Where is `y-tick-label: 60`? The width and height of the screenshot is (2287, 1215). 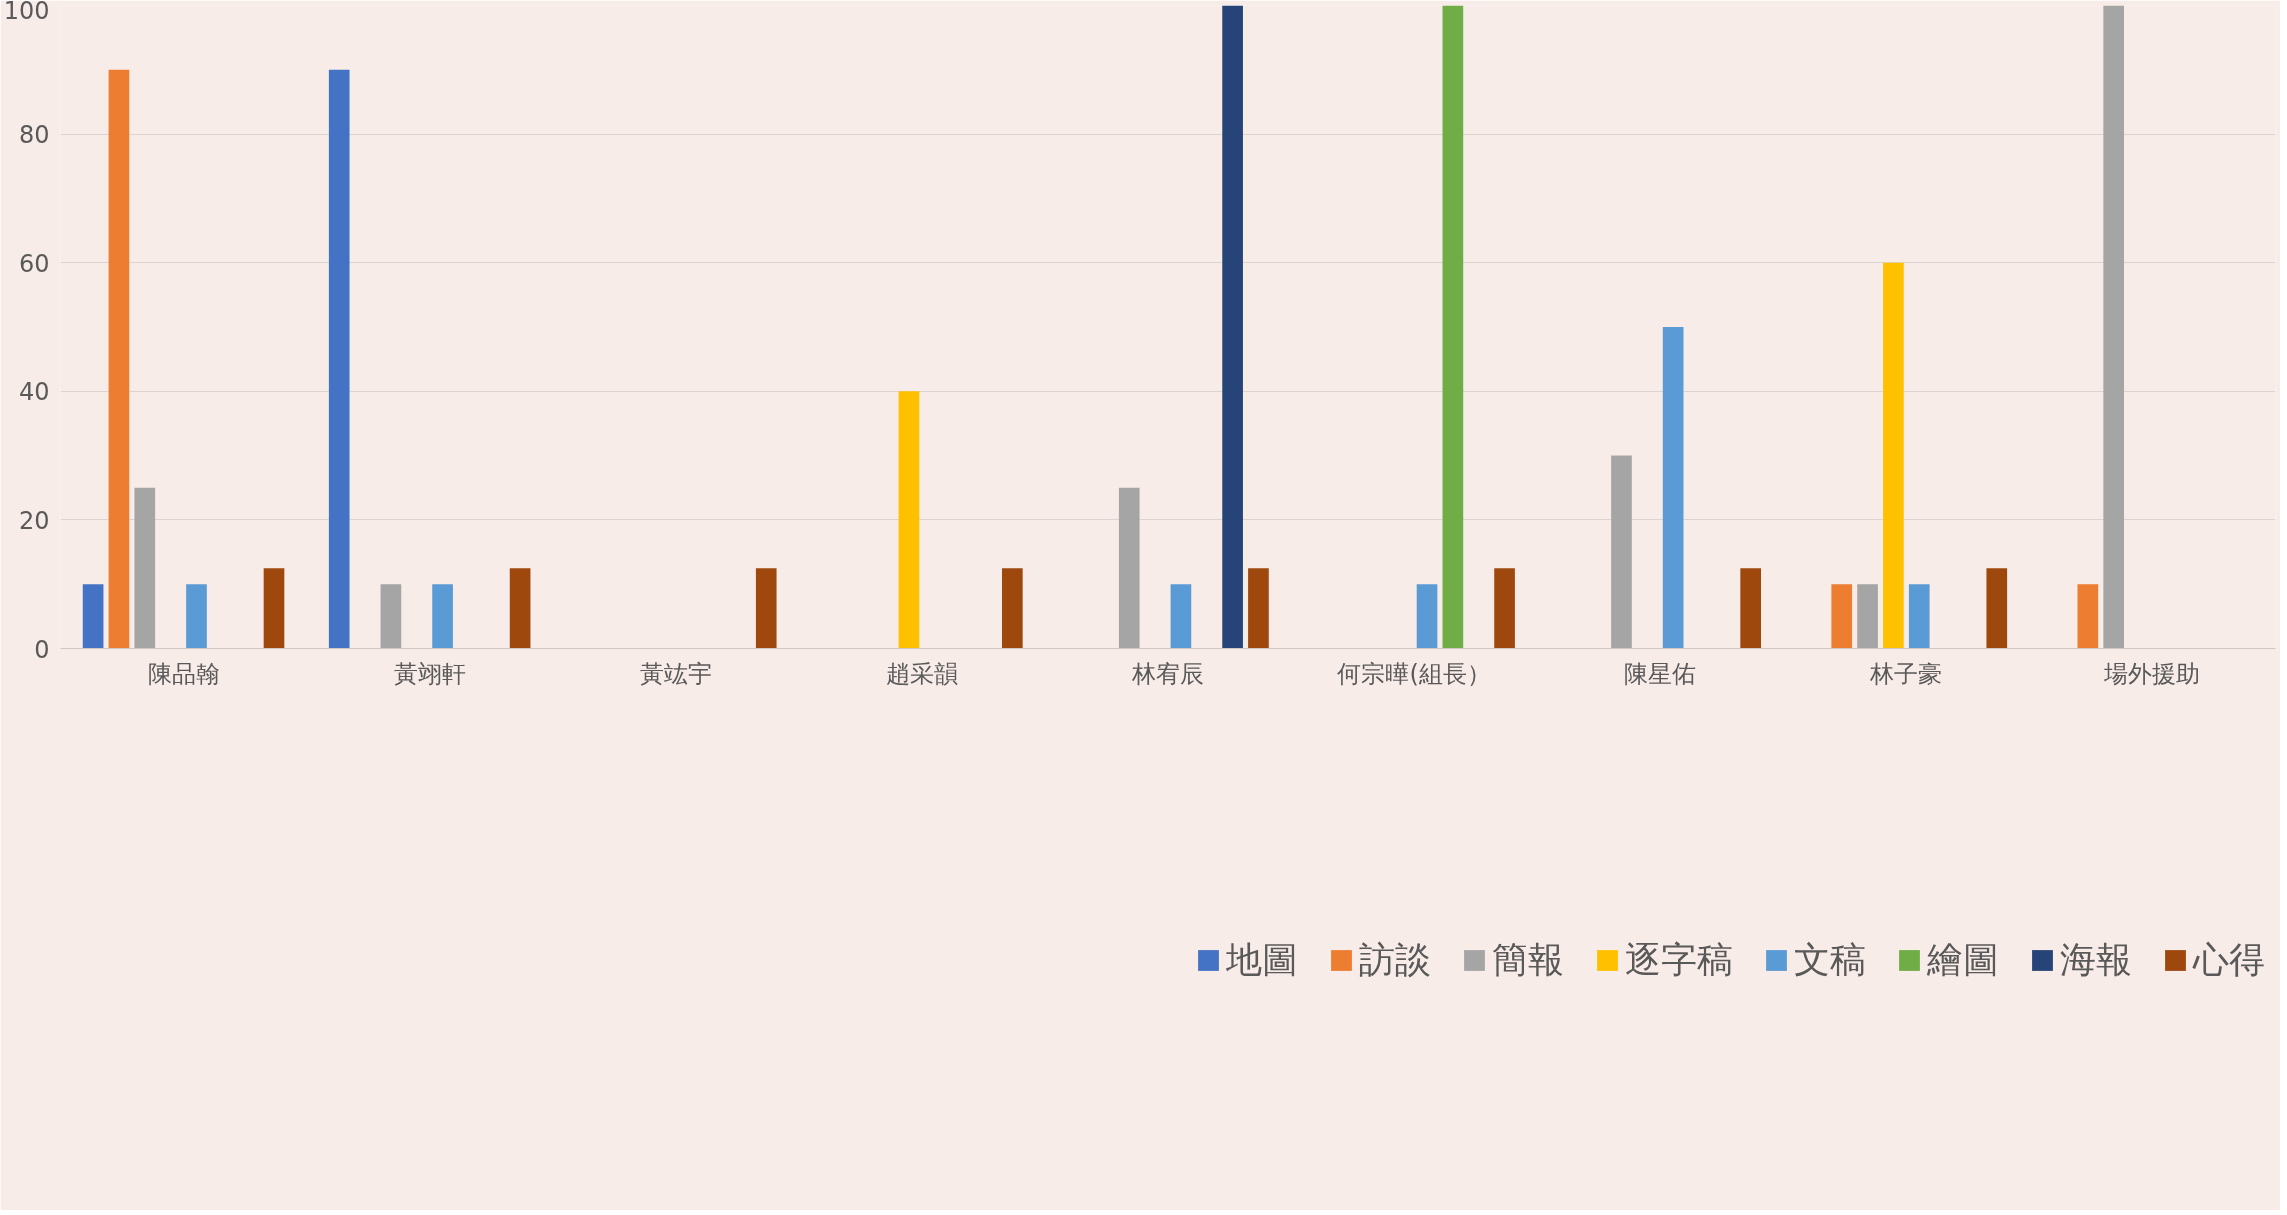
y-tick-label: 60 is located at coordinates (34, 263).